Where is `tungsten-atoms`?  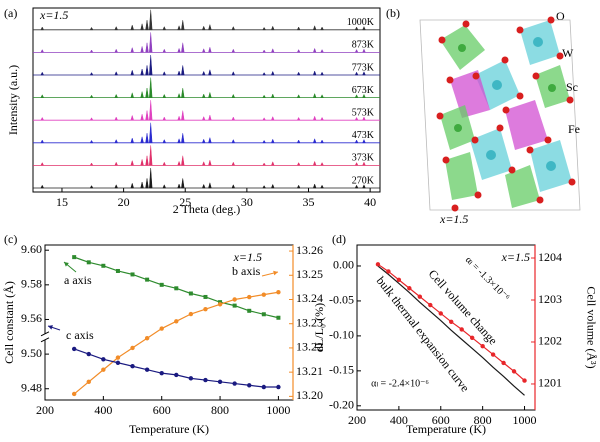
tungsten-atoms is located at coordinates (521, 104).